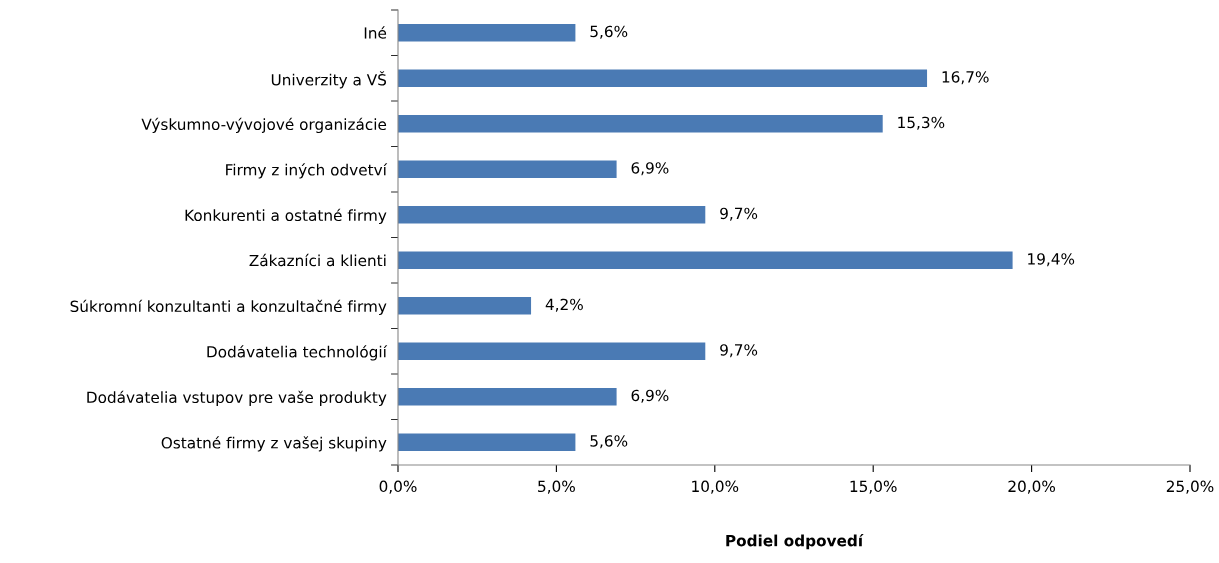  What do you see at coordinates (228, 307) in the screenshot?
I see `y-tick-label: Súkromní konzultanti a konzultačné firmy` at bounding box center [228, 307].